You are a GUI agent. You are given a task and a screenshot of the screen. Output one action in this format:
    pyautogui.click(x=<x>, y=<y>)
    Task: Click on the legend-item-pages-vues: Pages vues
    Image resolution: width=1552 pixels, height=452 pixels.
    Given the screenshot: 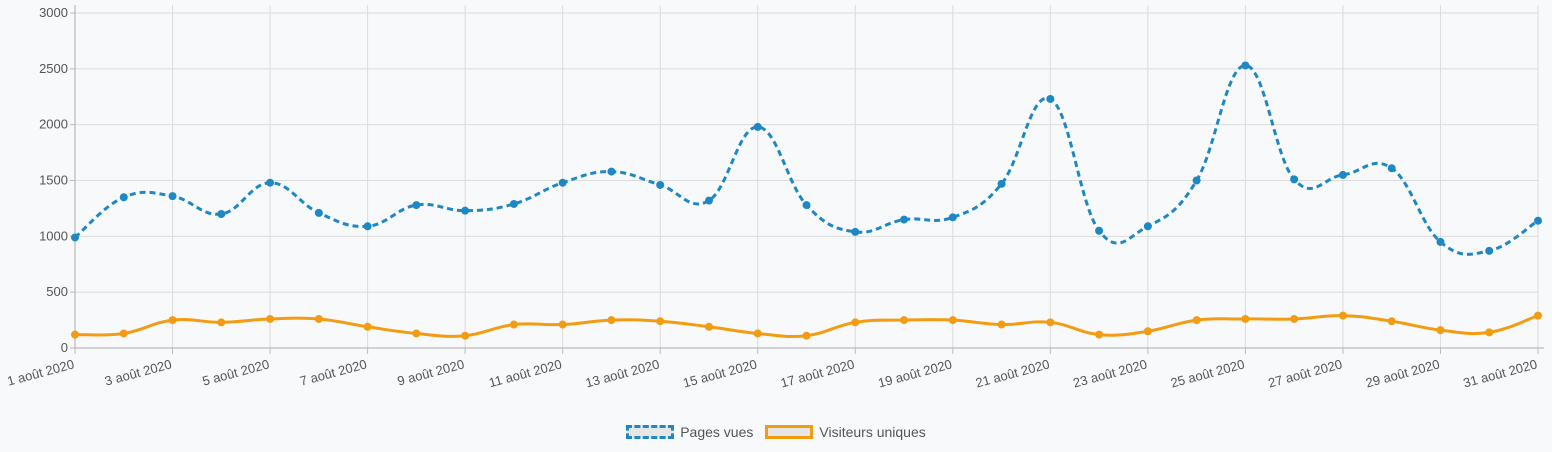 What is the action you would take?
    pyautogui.click(x=689, y=432)
    